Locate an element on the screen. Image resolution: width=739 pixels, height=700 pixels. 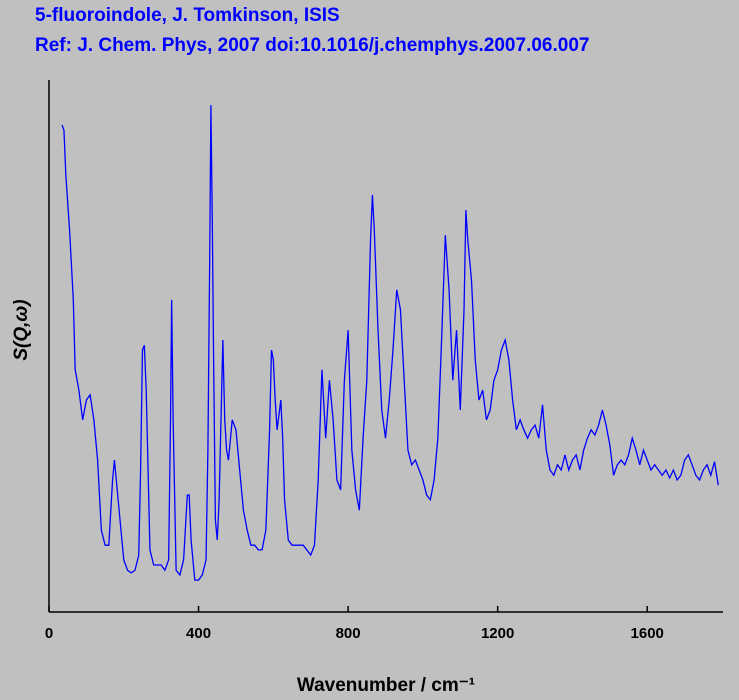
x-tick-label: 1600 is located at coordinates (647, 633).